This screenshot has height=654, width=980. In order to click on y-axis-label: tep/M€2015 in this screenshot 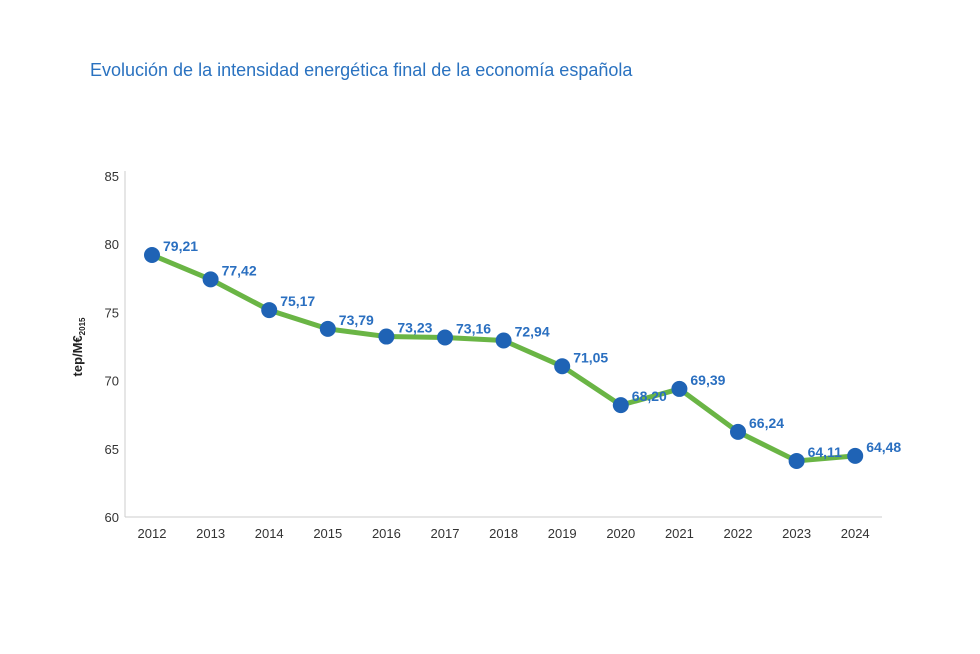, I will do `click(78, 347)`.